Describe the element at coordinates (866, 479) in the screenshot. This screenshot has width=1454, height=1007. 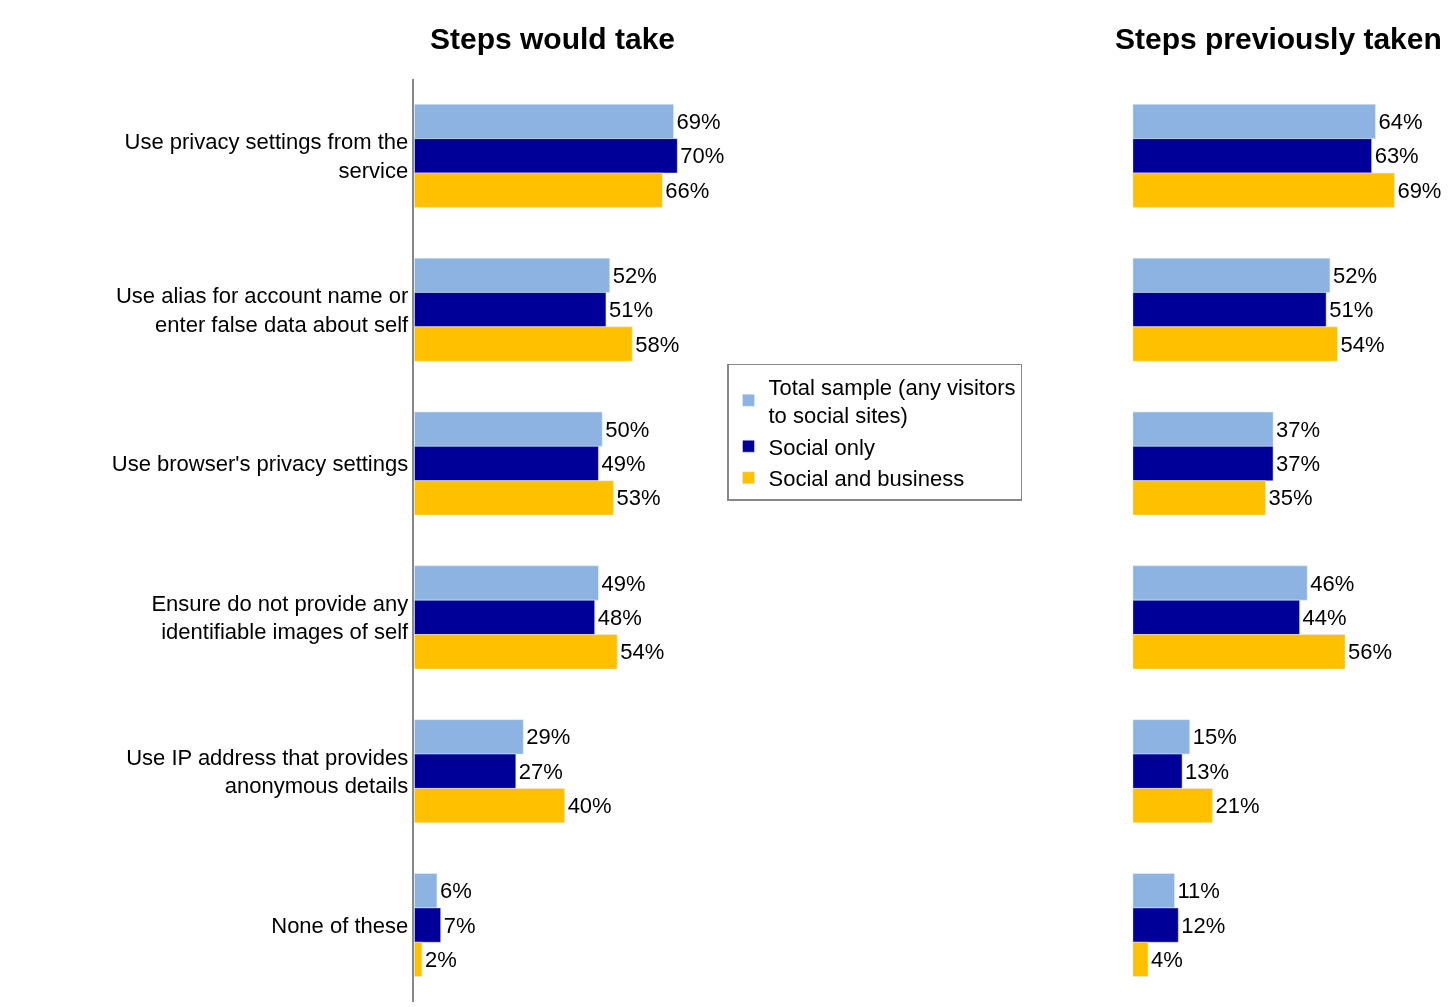
I see `legend-label: Social and business` at that location.